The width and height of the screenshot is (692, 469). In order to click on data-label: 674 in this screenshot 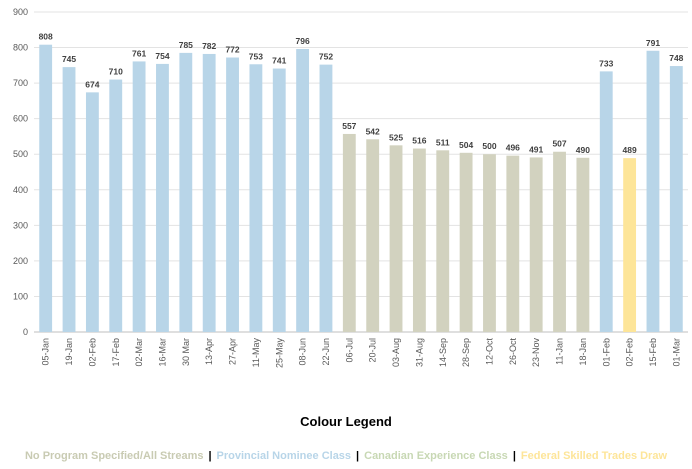, I will do `click(92, 84)`.